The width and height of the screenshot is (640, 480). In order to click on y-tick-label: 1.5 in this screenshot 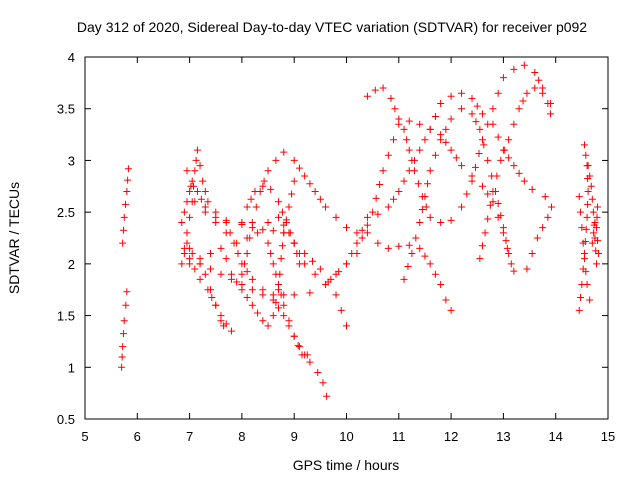, I will do `click(66, 316)`.